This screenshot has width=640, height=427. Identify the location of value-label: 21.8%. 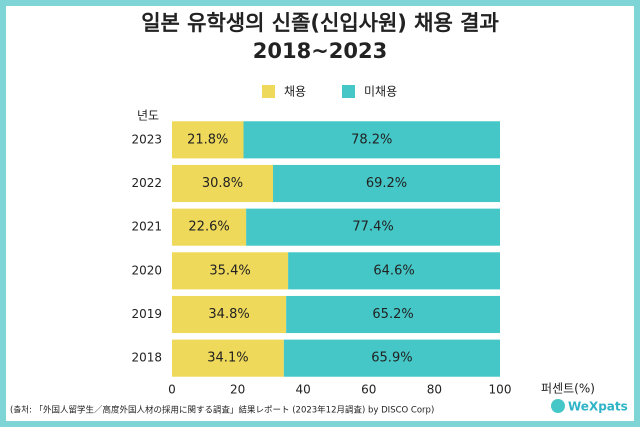
(207, 139).